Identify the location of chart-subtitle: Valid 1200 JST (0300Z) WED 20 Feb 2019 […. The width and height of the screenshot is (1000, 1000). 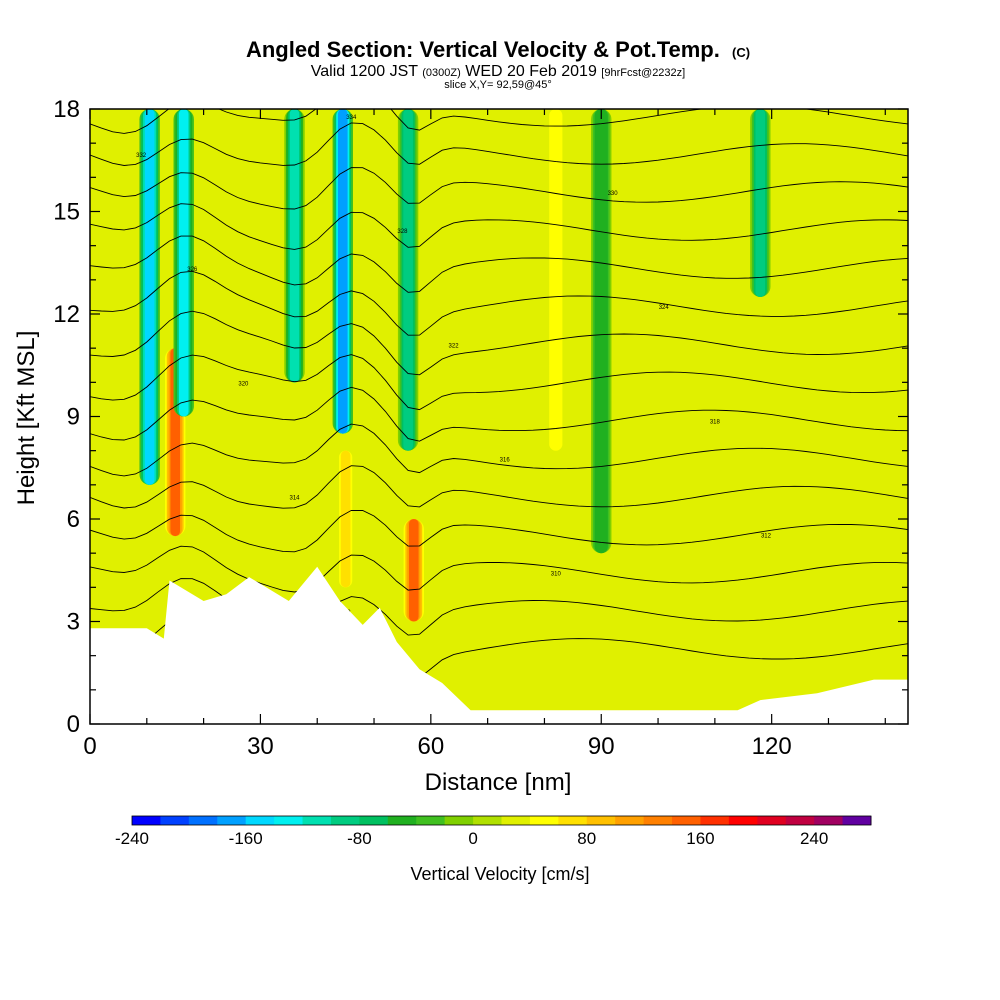
(498, 71).